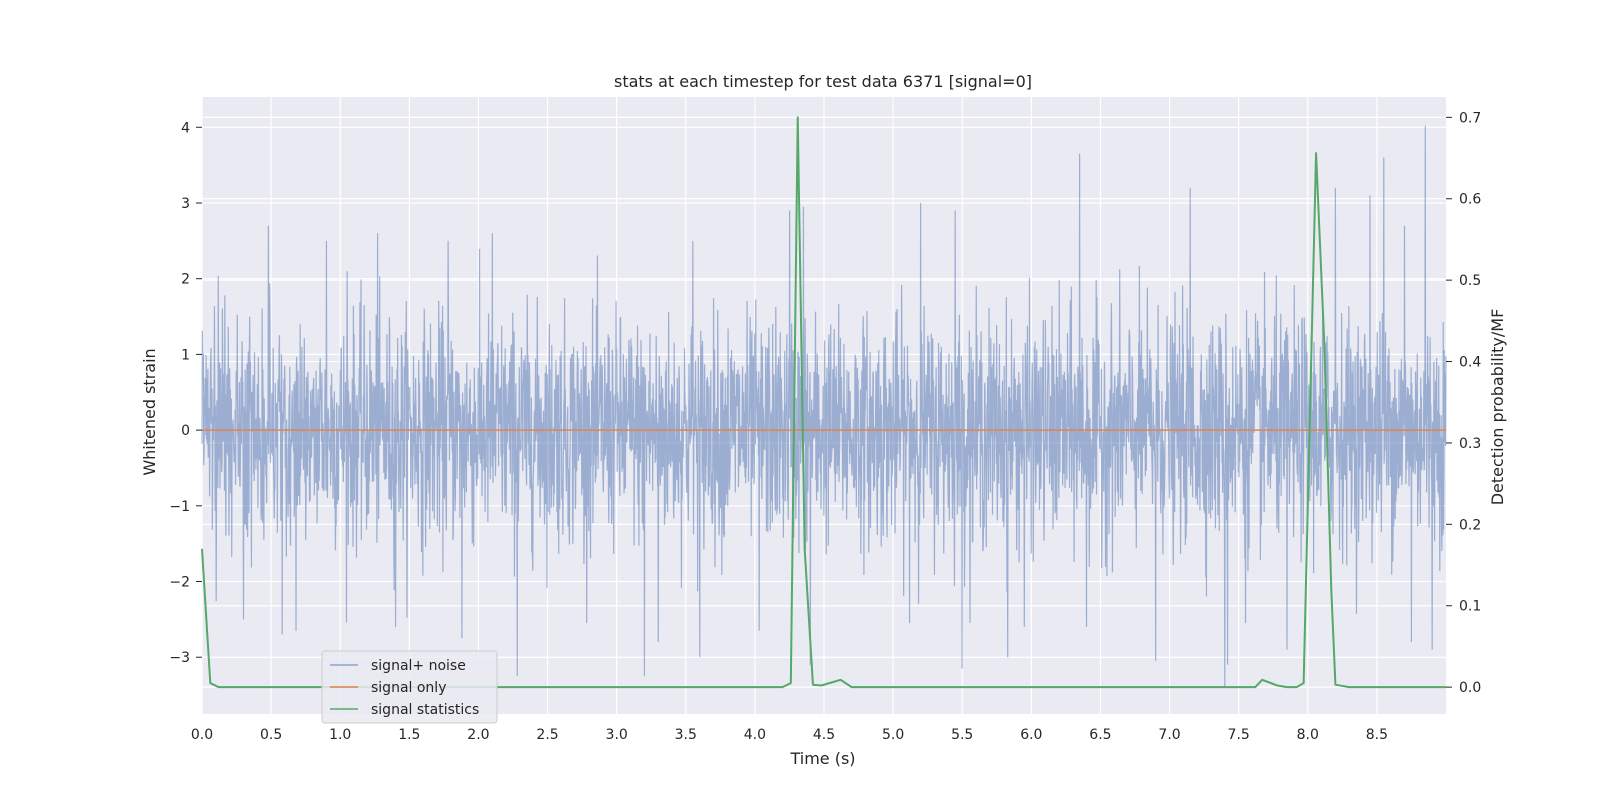 The image size is (1600, 800). Describe the element at coordinates (418, 666) in the screenshot. I see `legend-label-signal-plus-noise: signal+ noise` at that location.